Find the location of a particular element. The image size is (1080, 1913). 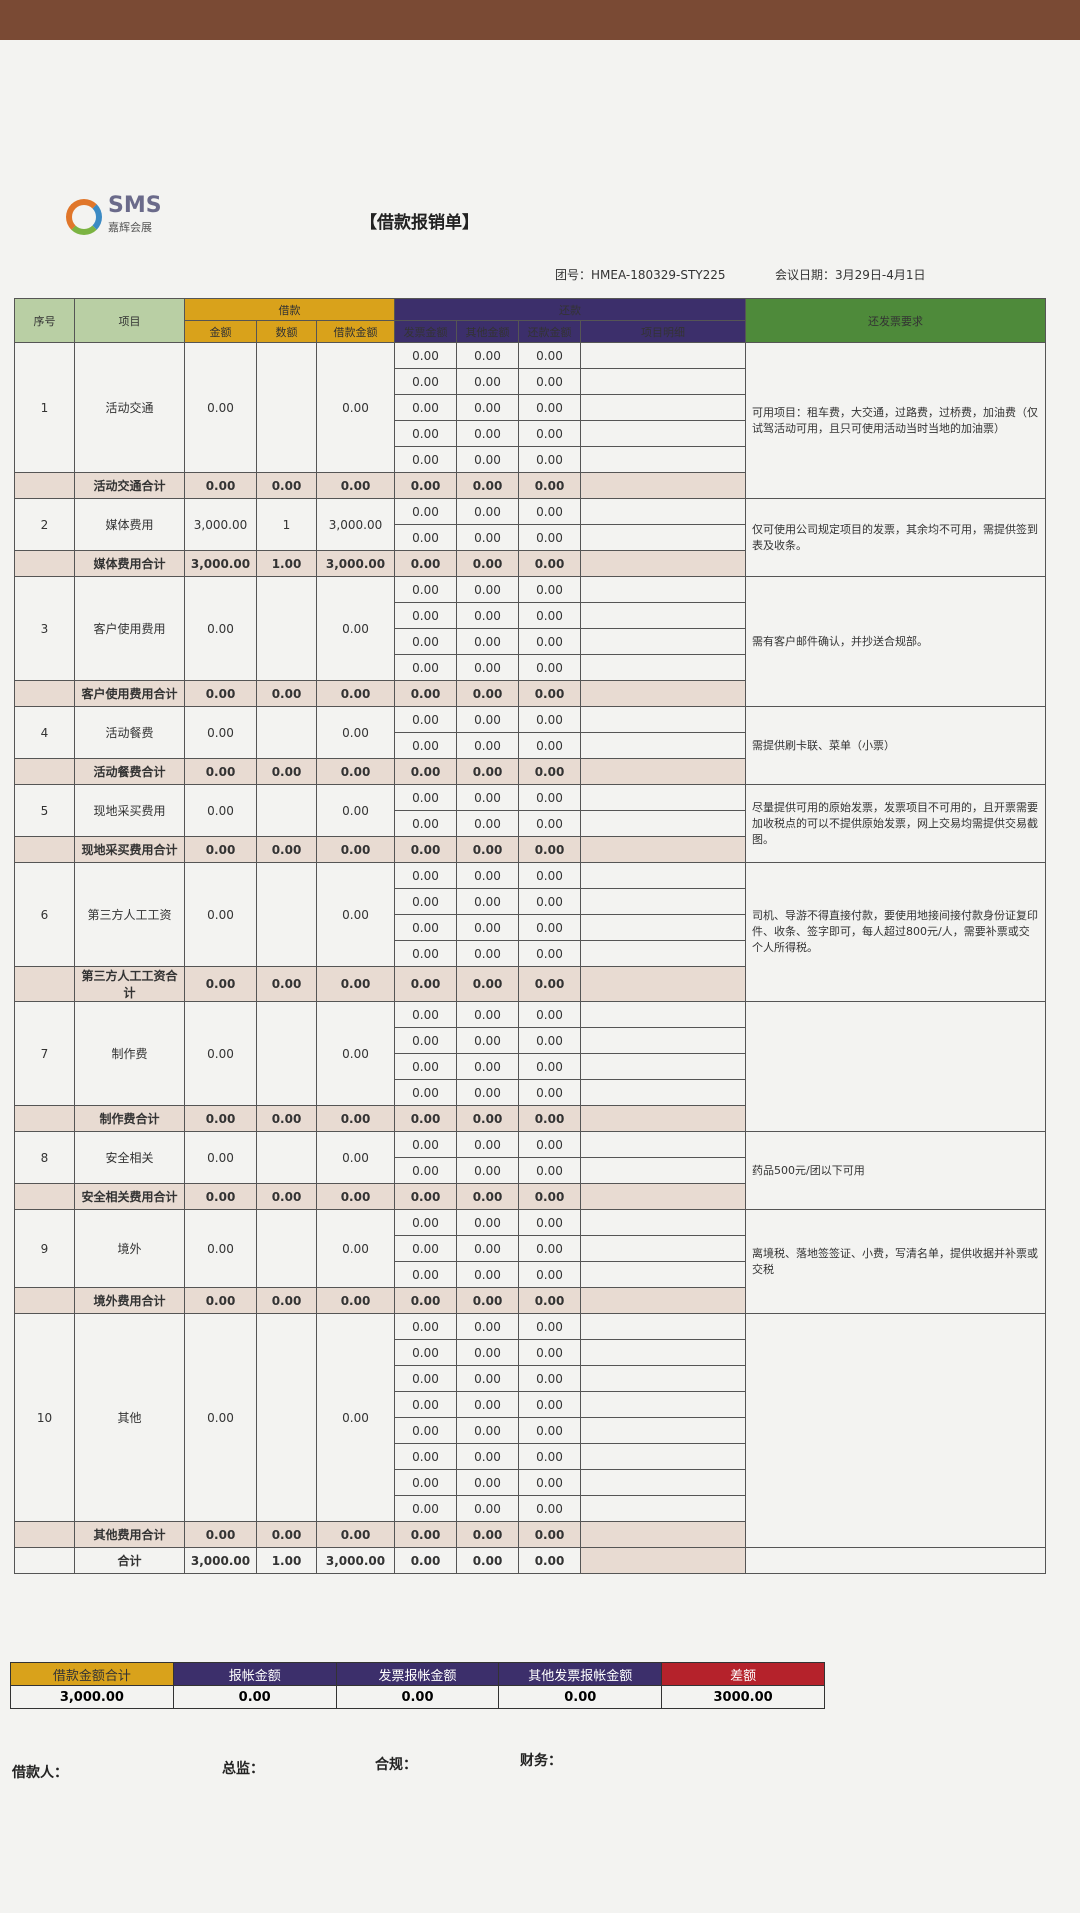

group-no: 团号：HMEA-180329-STY225 is located at coordinates (640, 275).